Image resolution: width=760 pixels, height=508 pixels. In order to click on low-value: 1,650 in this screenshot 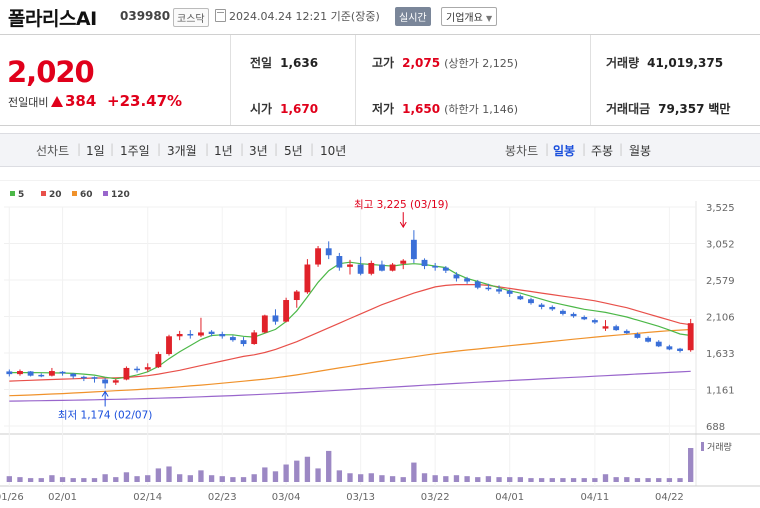, I will do `click(421, 109)`.